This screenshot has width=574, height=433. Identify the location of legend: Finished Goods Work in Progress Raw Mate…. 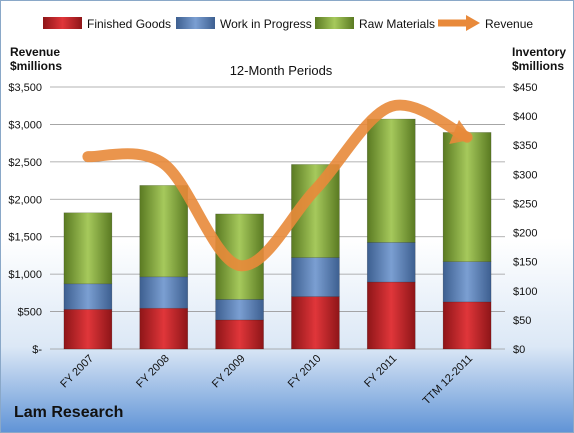
(288, 23).